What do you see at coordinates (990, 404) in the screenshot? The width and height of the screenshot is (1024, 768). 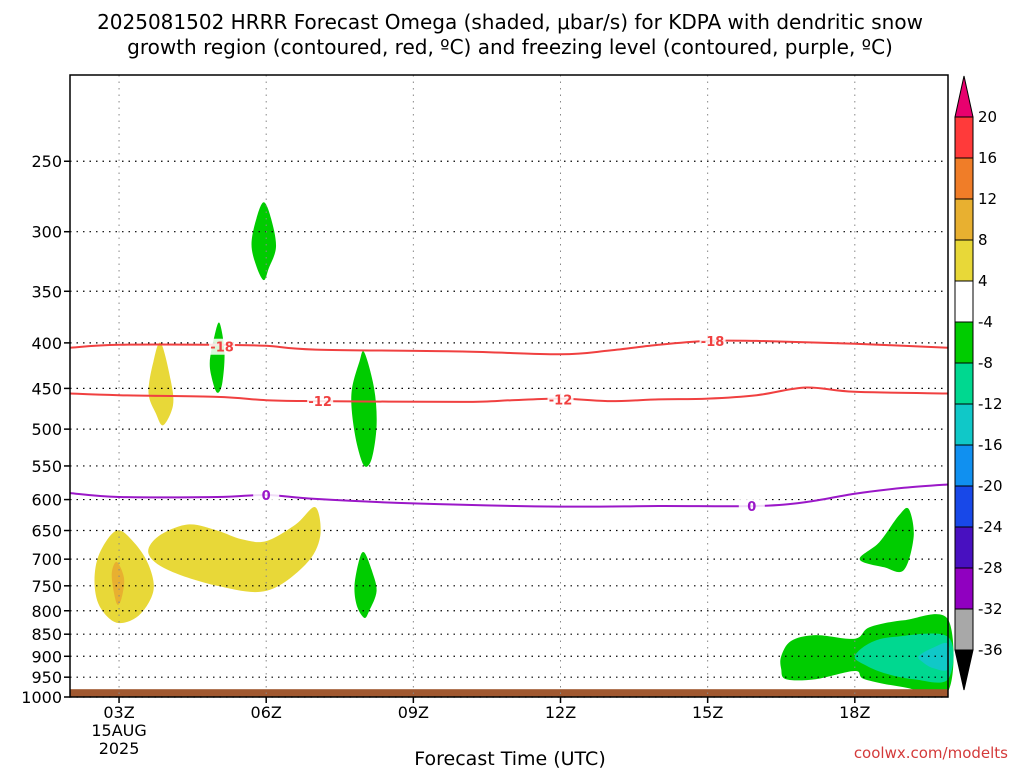 I see `colorbar-label: -12` at bounding box center [990, 404].